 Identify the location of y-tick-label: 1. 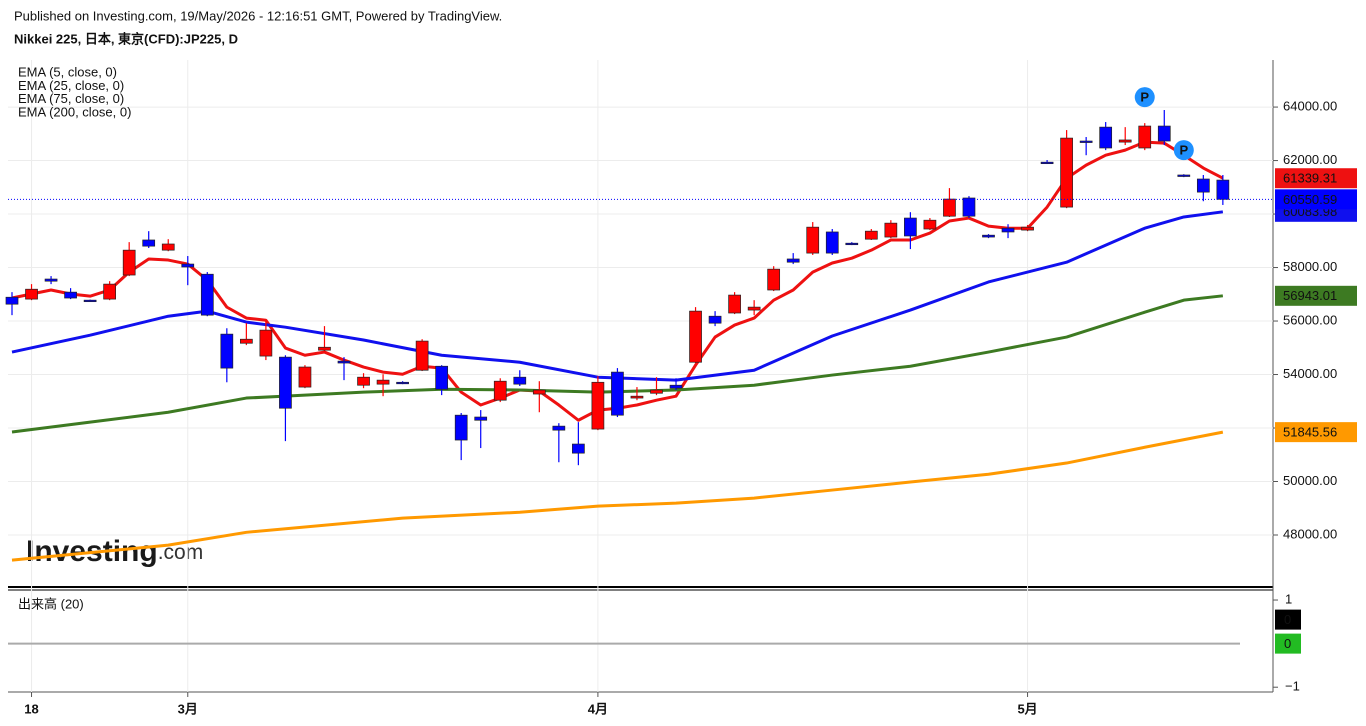
(1288, 598).